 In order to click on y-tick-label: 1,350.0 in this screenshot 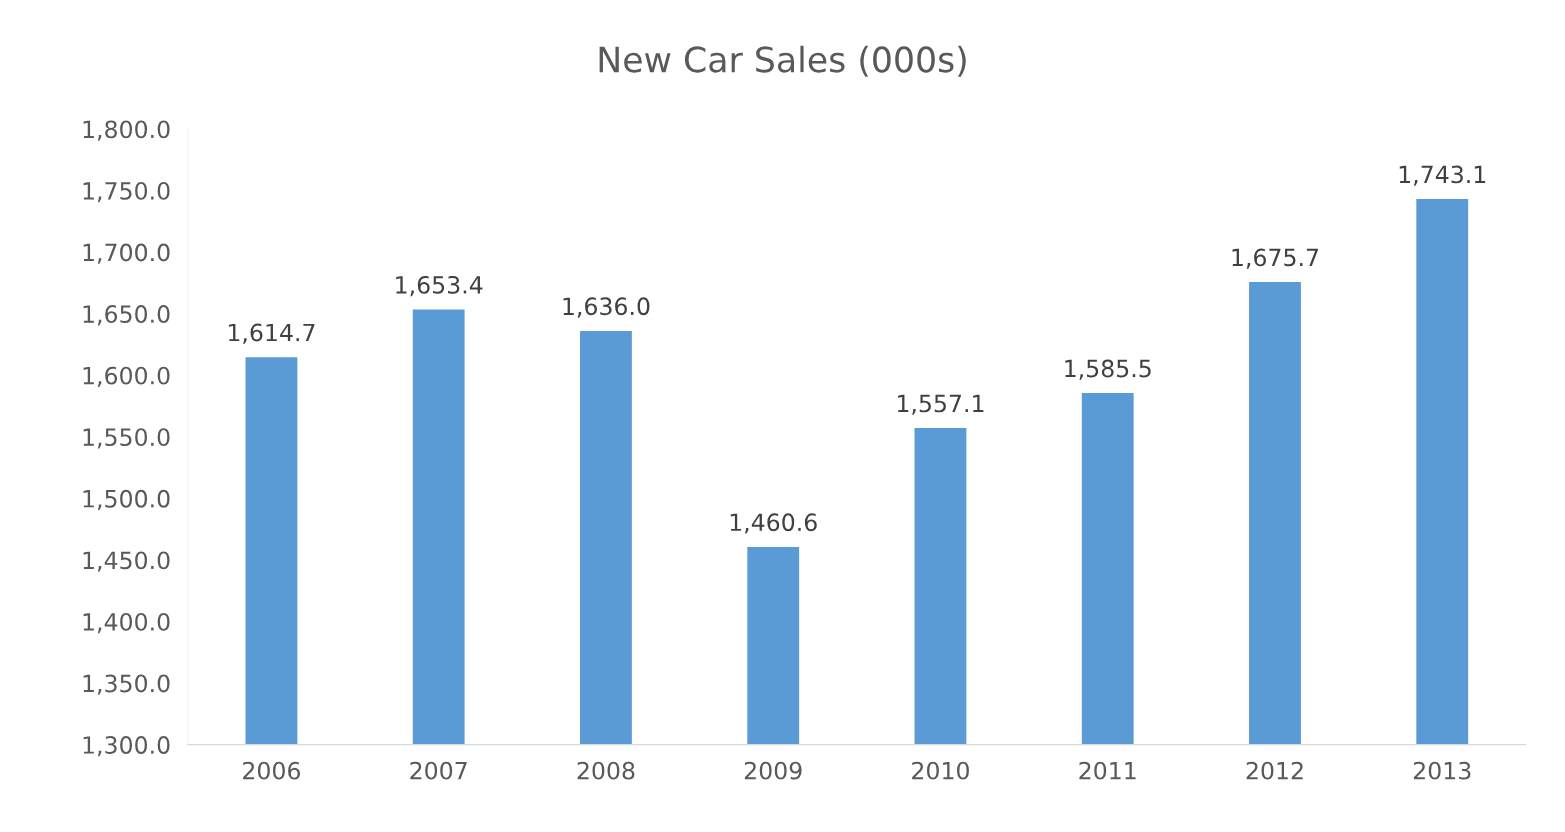, I will do `click(126, 684)`.